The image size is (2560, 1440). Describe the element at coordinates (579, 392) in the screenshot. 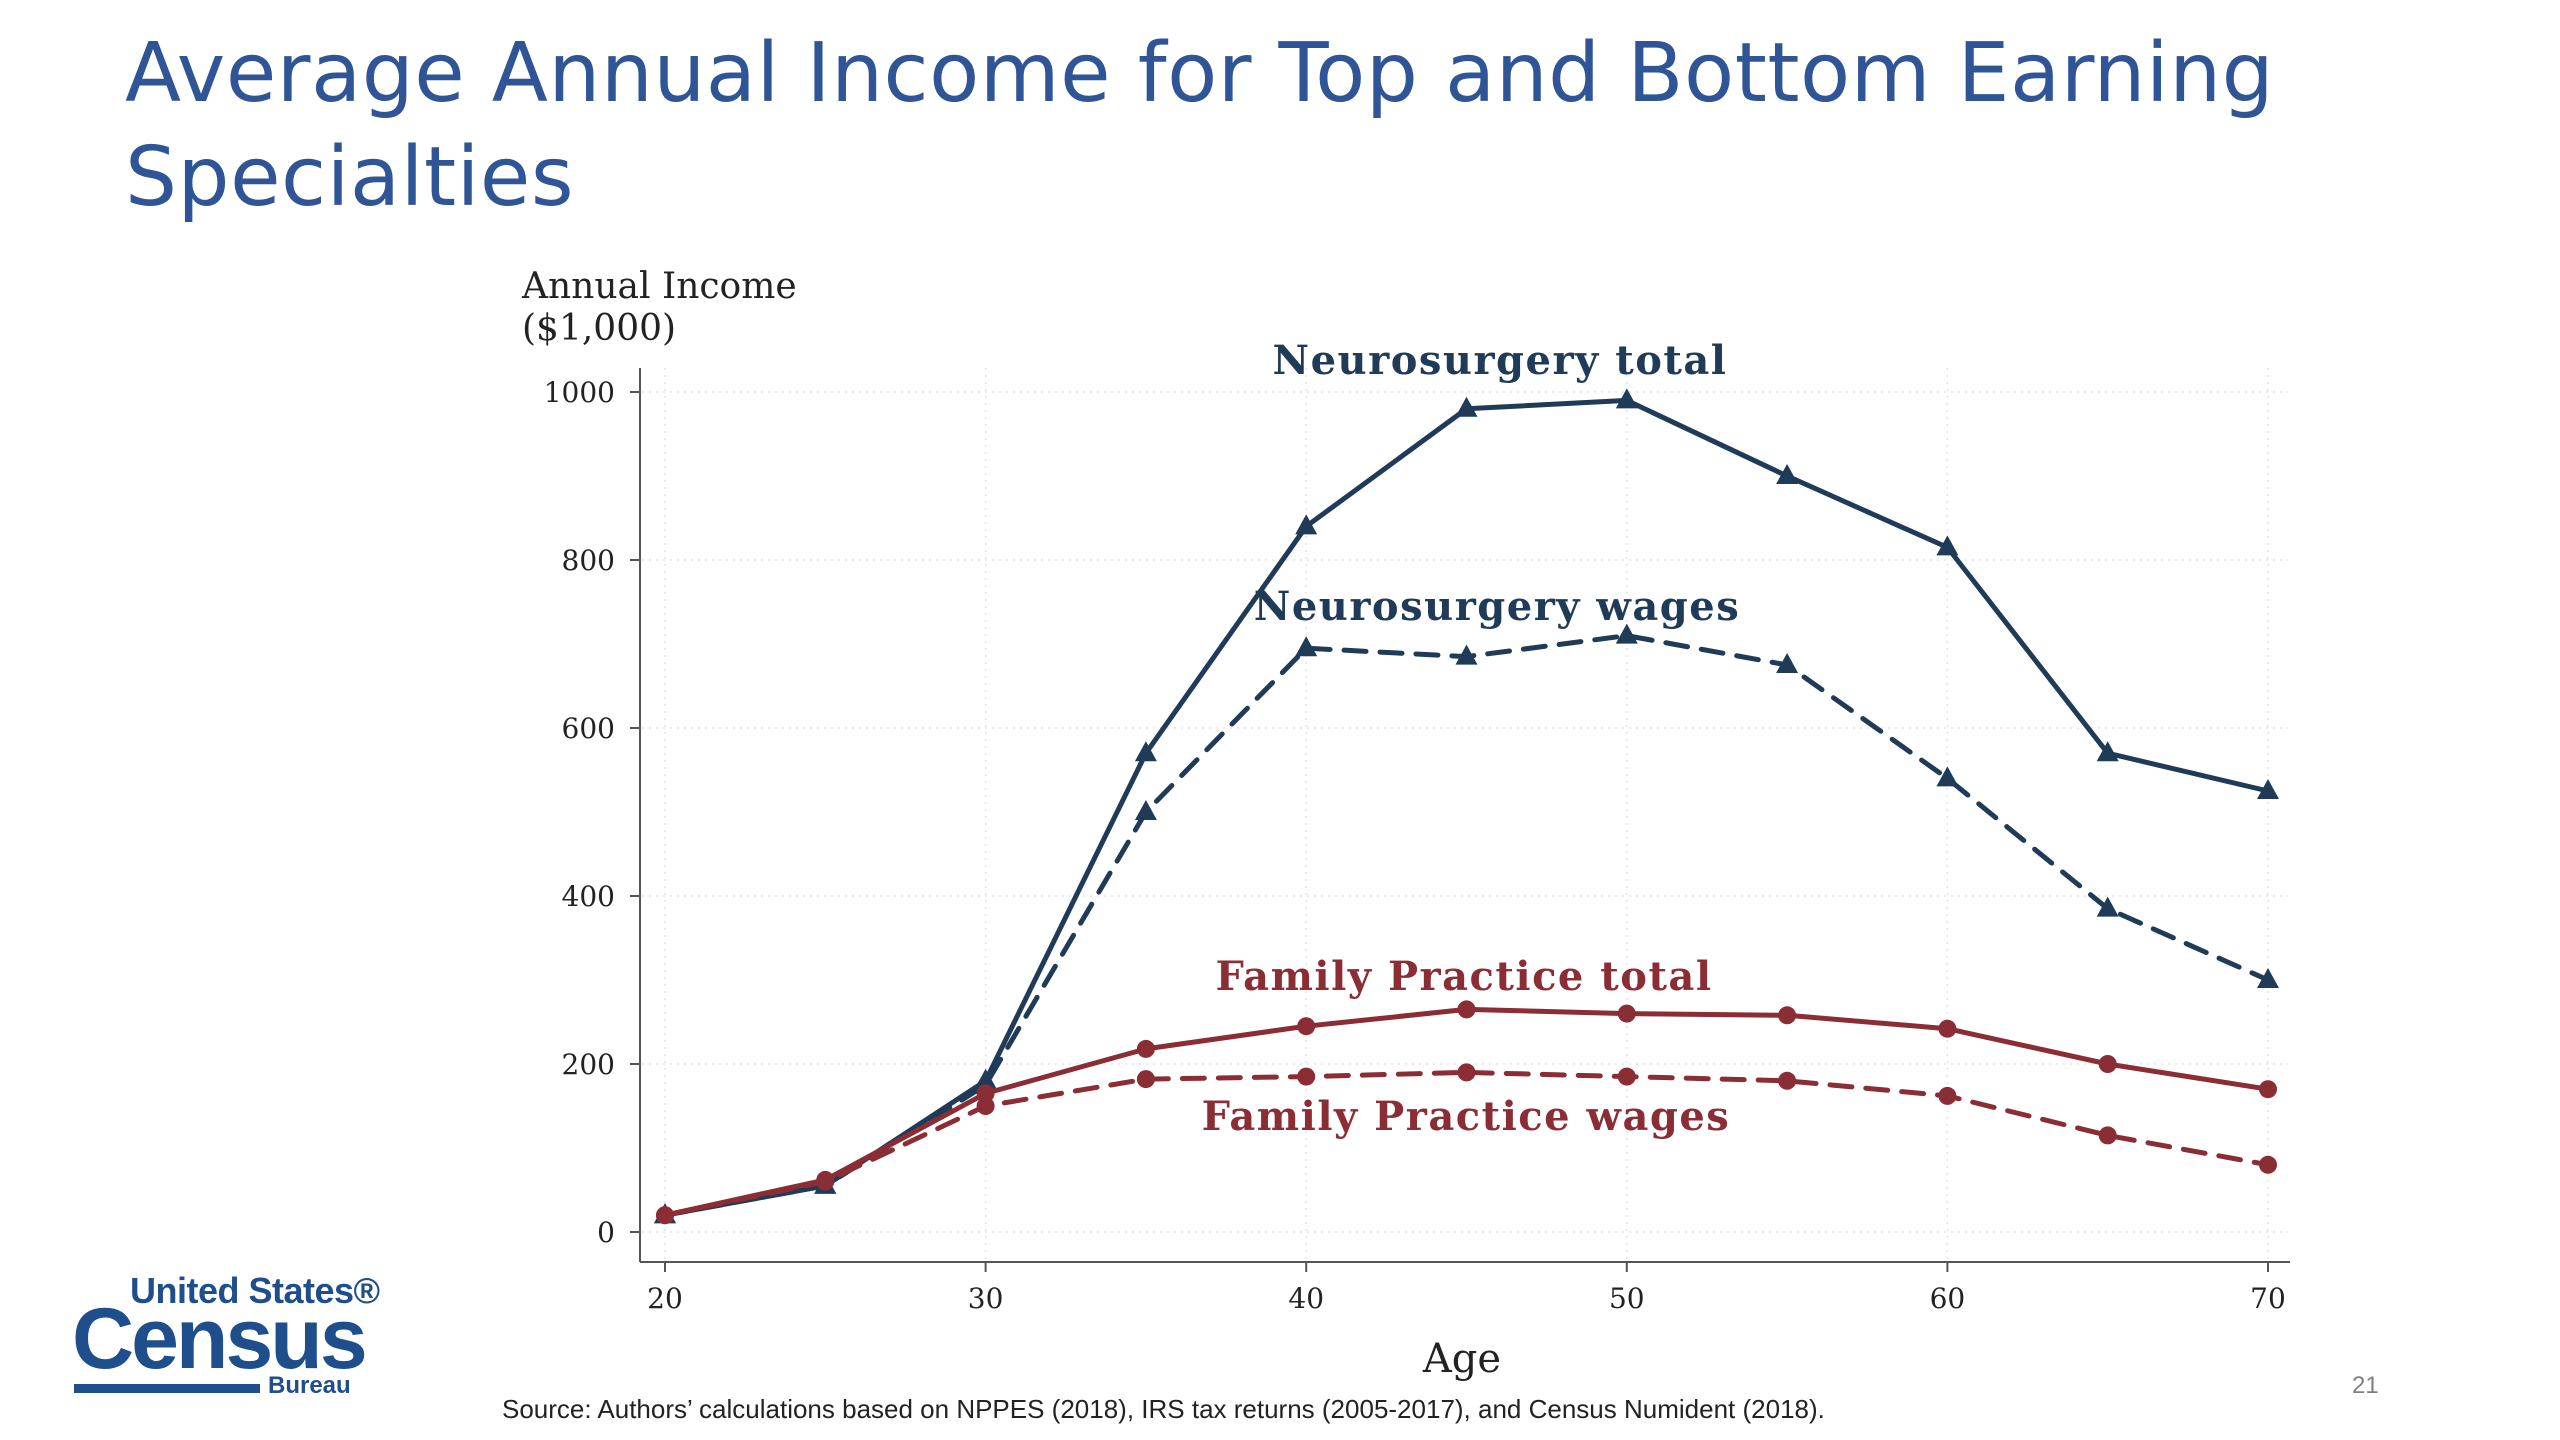

I see `y-tick-label: 1000` at that location.